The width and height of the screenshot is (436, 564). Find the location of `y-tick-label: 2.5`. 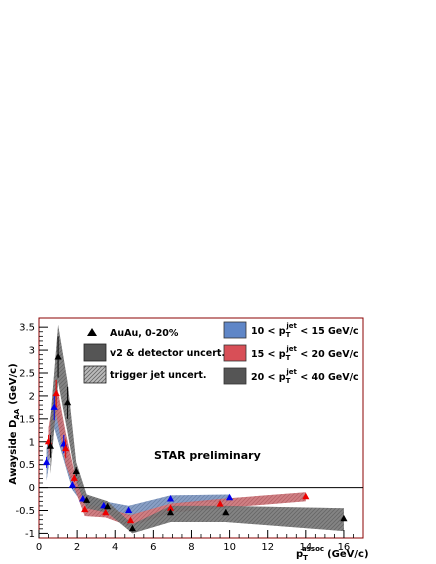

y-tick-label: 2.5 is located at coordinates (27, 374).